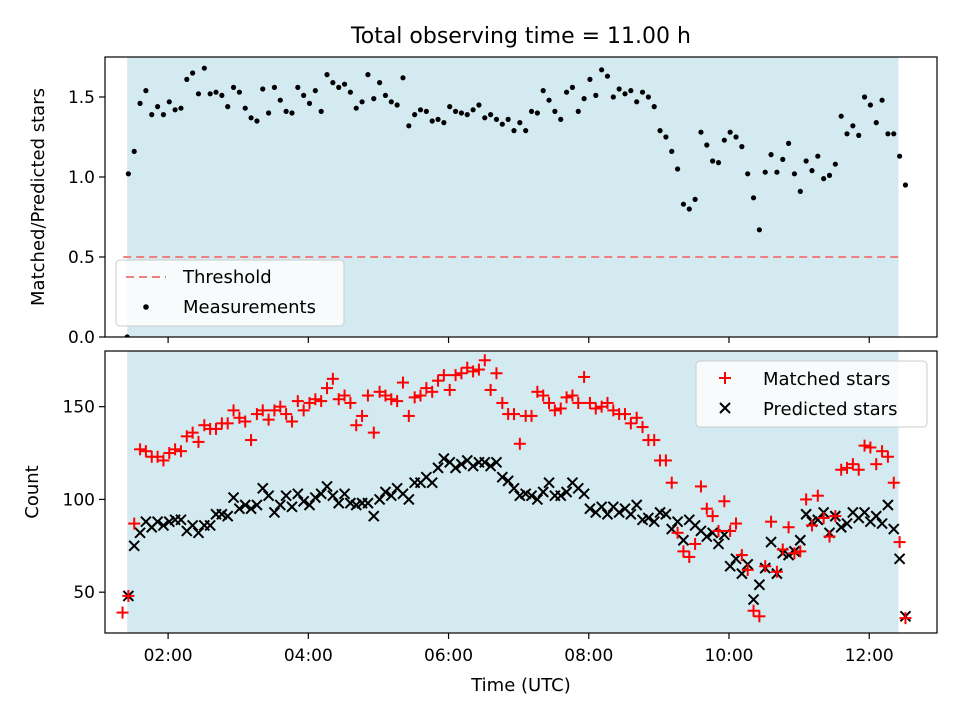  Describe the element at coordinates (520, 36) in the screenshot. I see `chart-title: Total observing time = 11.00 h` at that location.